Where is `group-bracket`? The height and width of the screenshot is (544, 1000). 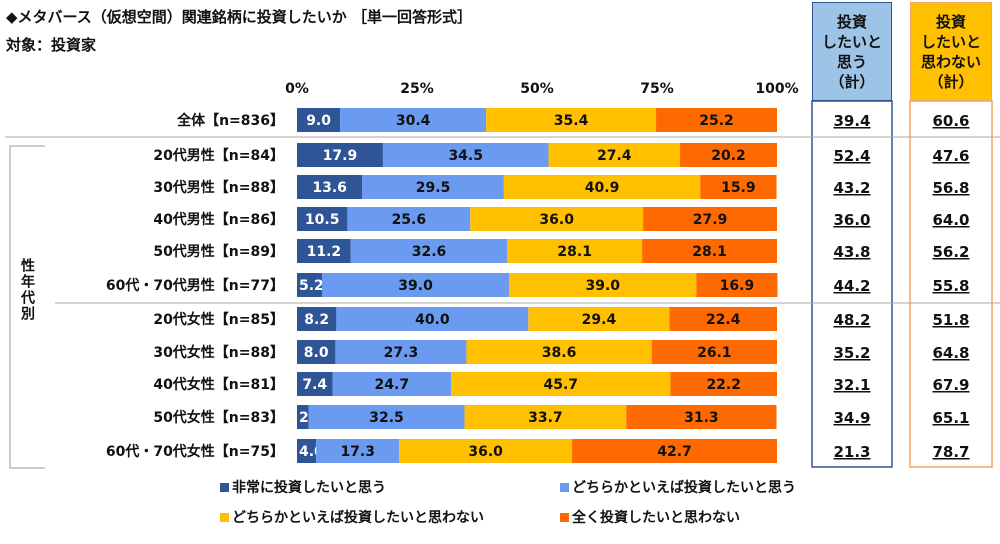
group-bracket is located at coordinates (27, 307).